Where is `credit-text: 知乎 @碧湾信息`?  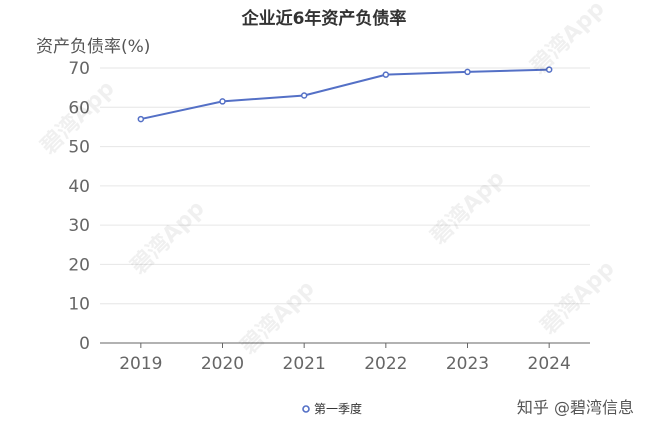
credit-text: 知乎 @碧湾信息 is located at coordinates (575, 407).